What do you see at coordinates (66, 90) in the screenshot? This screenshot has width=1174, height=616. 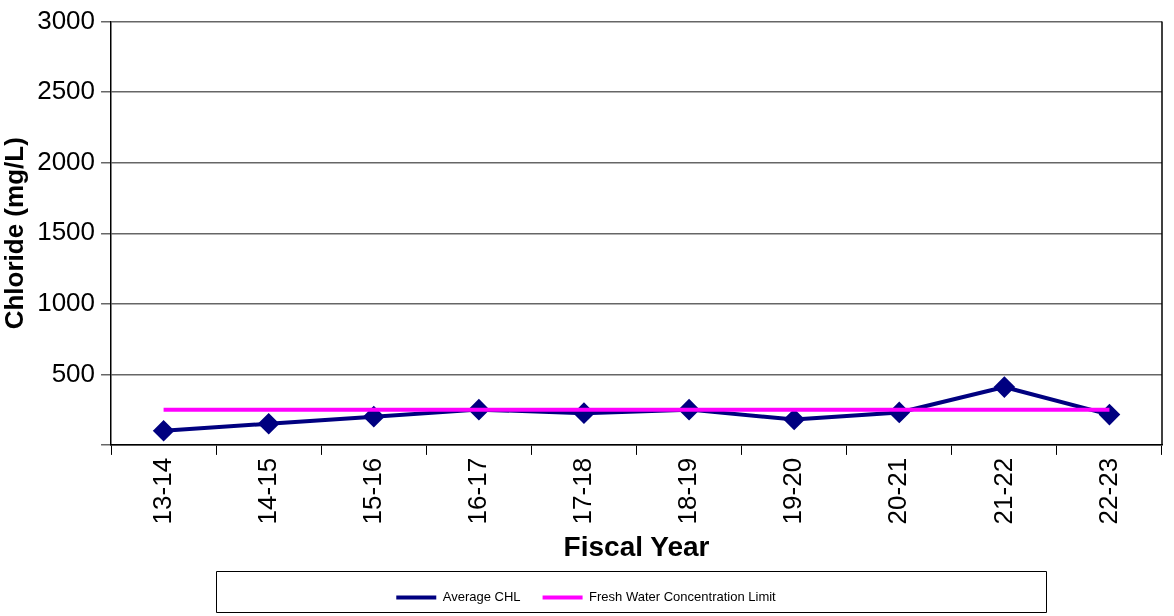 I see `y-tick-label: 2500` at bounding box center [66, 90].